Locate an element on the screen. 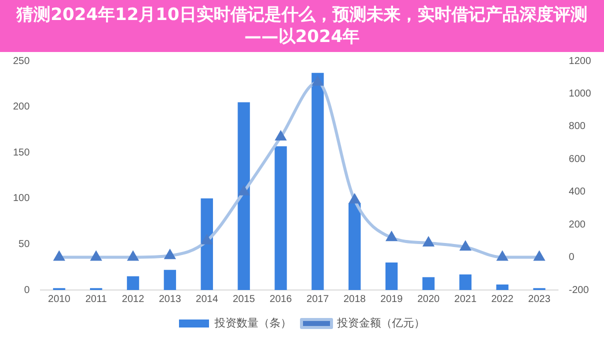  y2-tick-label: 200 is located at coordinates (577, 224).